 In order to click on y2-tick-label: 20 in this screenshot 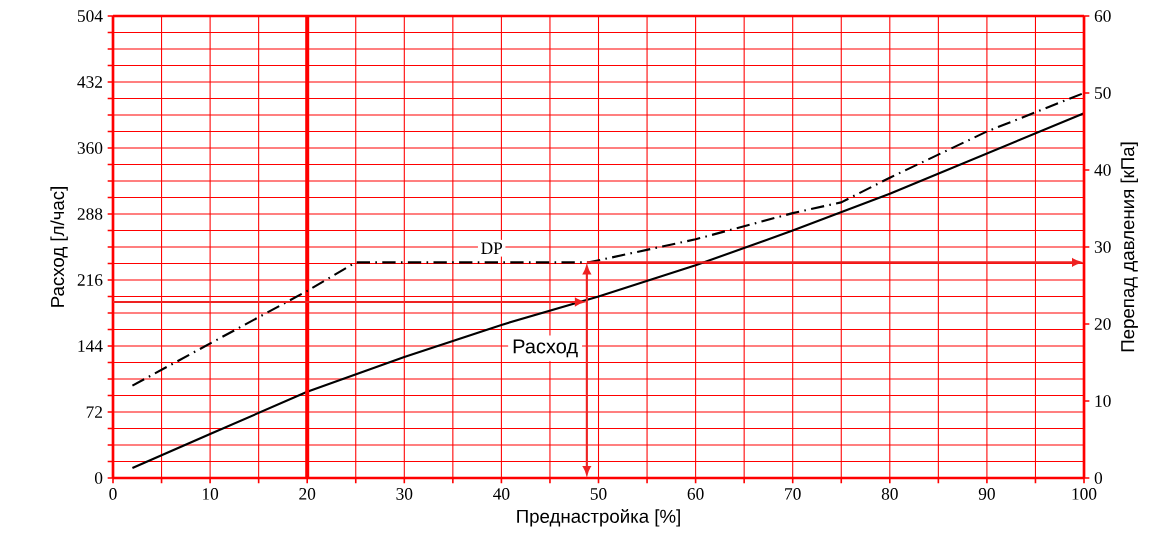, I will do `click(1102, 324)`.